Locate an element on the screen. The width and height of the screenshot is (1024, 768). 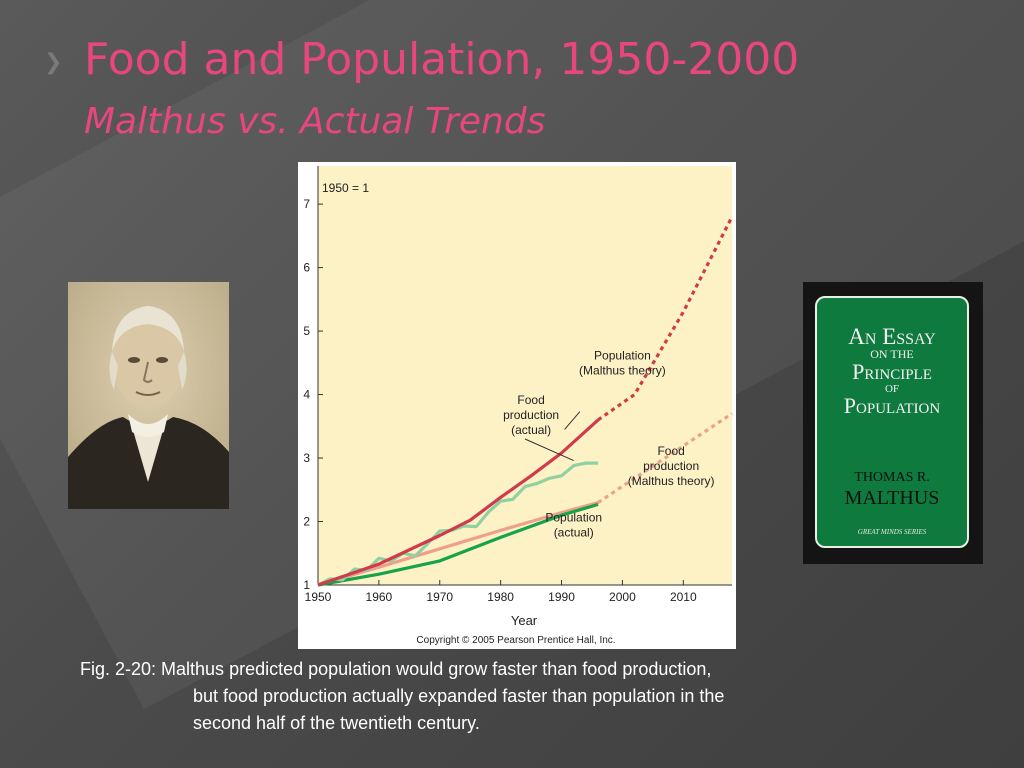
series-label-pop_malthus: Population (Malthus theory) is located at coordinates (622, 363).